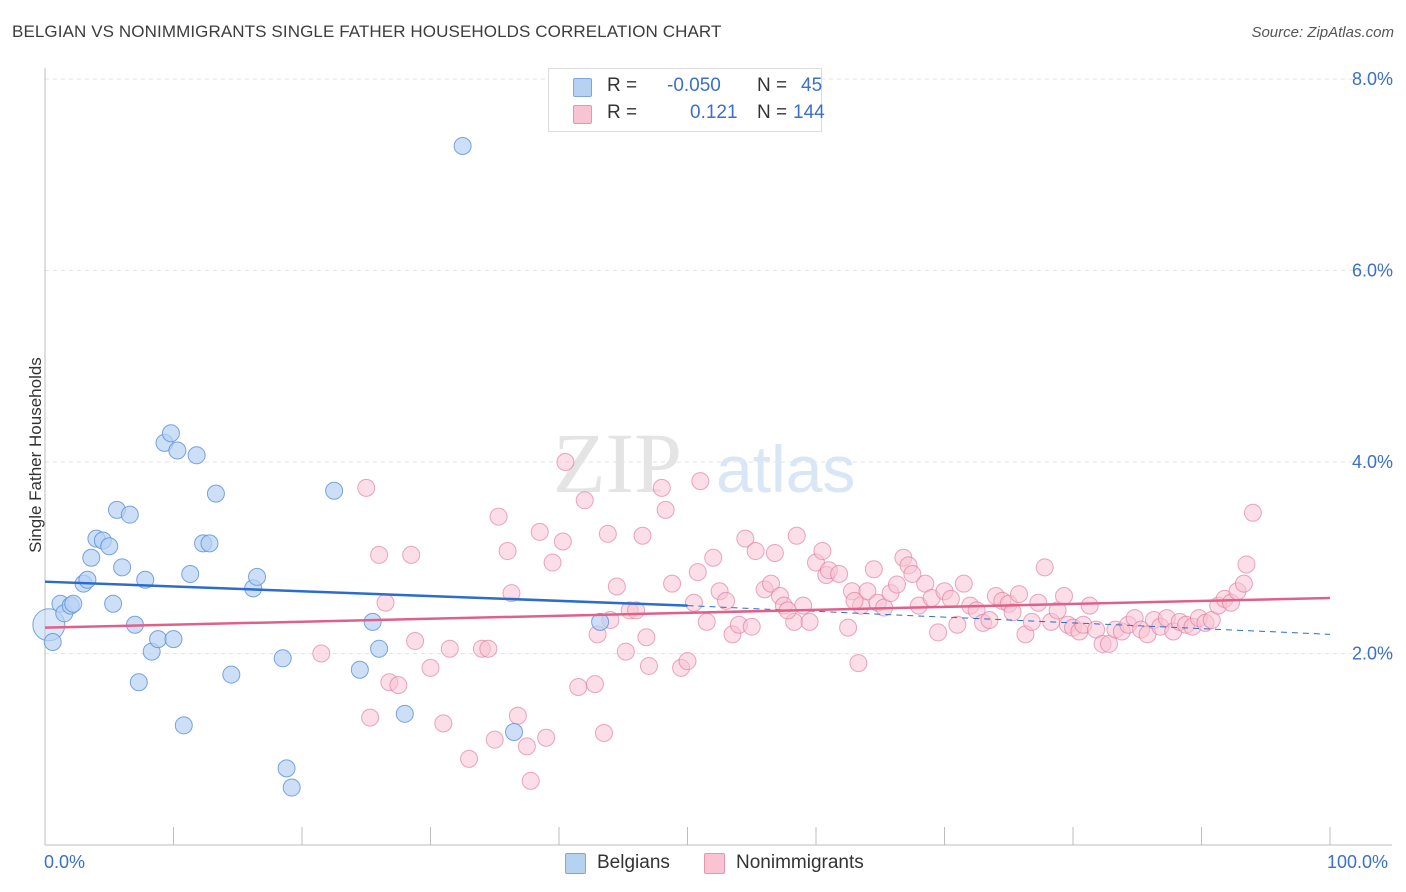  What do you see at coordinates (800, 862) in the screenshot?
I see `bottom-legend-label-nonimmigrants: Nonimmigrants` at bounding box center [800, 862].